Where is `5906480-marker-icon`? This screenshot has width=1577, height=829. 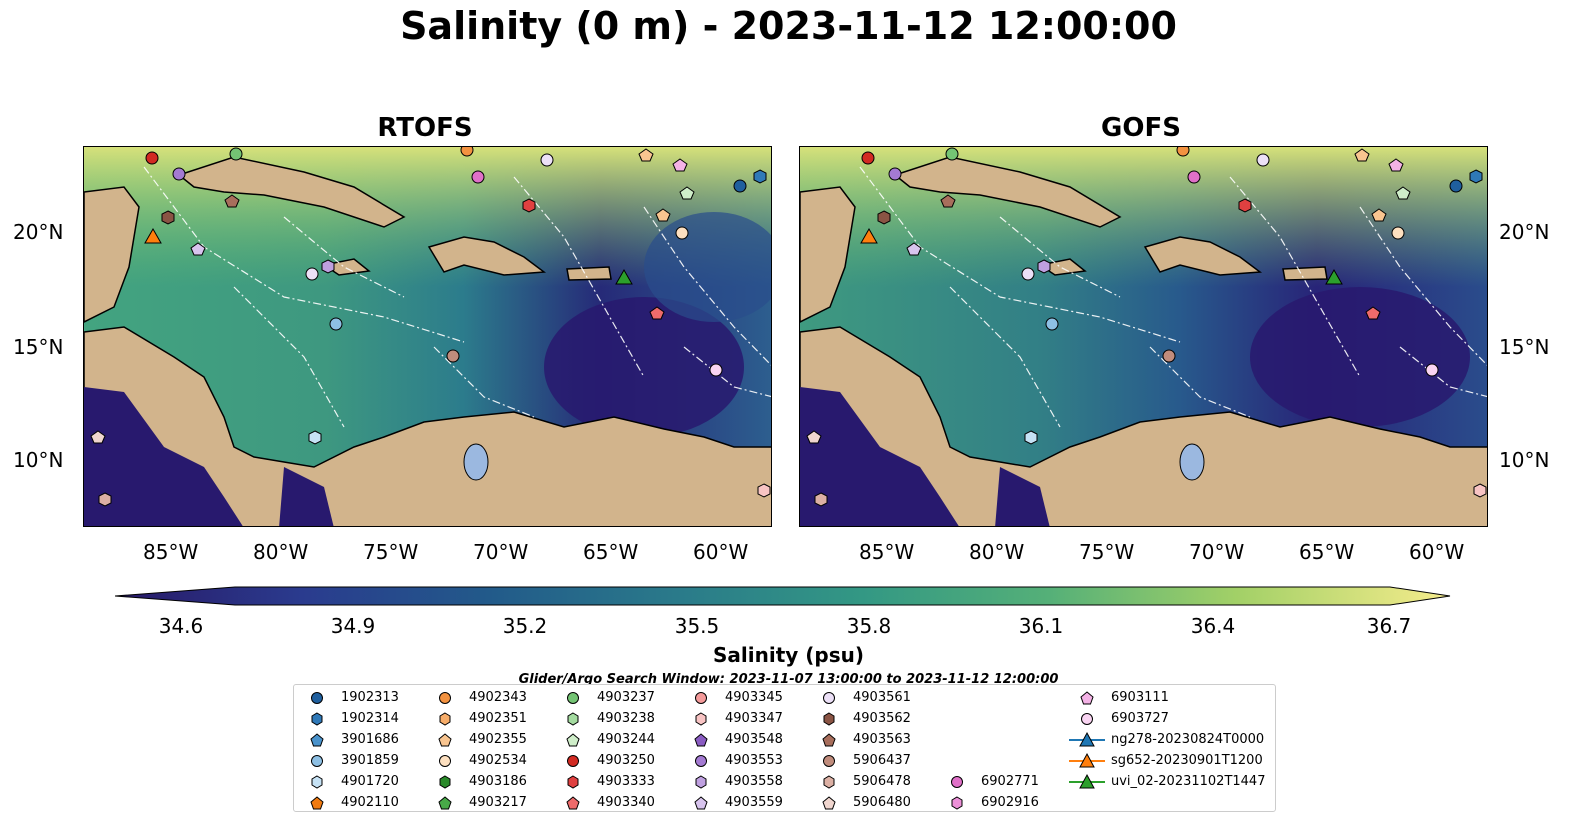
5906480-marker-icon is located at coordinates (829, 802).